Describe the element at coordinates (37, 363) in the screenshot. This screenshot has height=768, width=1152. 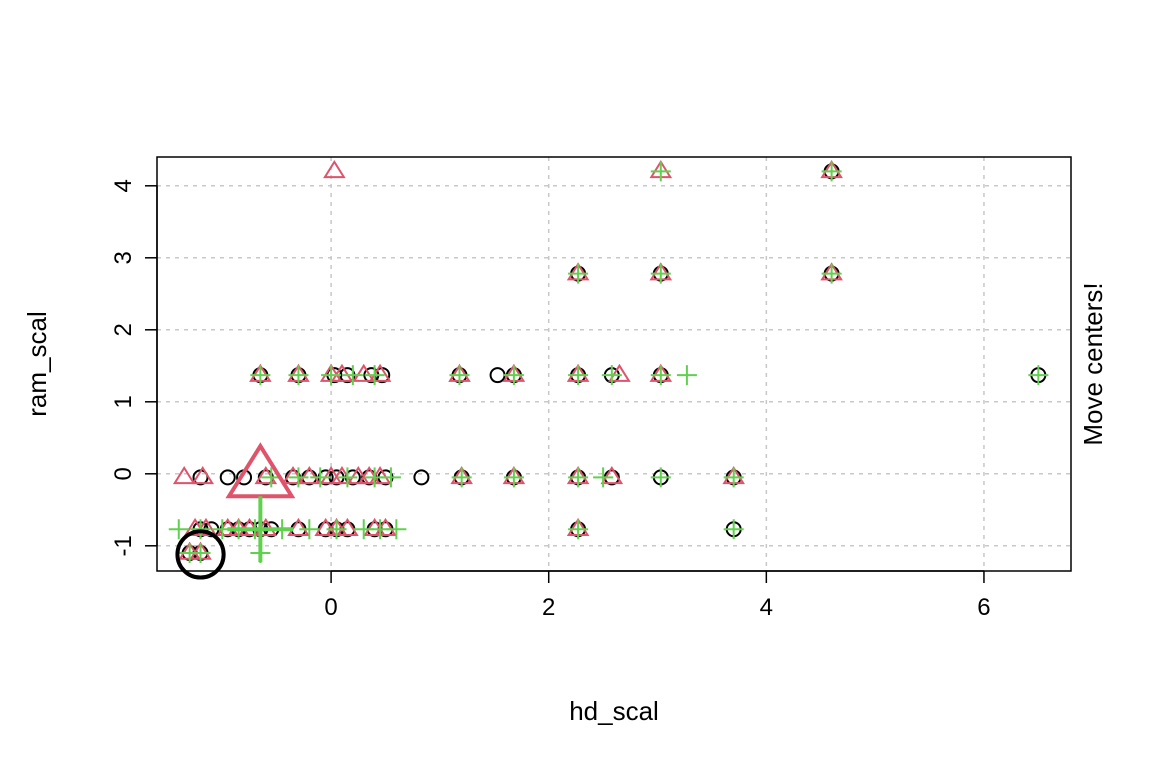
I see `y-axis-label: ram_scal` at that location.